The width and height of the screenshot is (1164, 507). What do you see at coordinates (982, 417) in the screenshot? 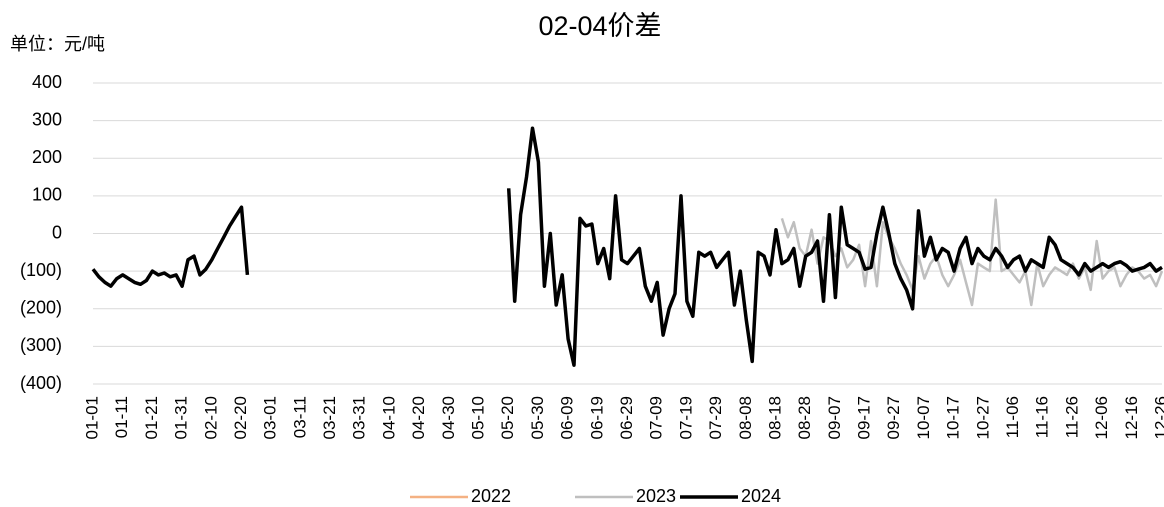
I see `x-tick-label: 10-27` at bounding box center [982, 417].